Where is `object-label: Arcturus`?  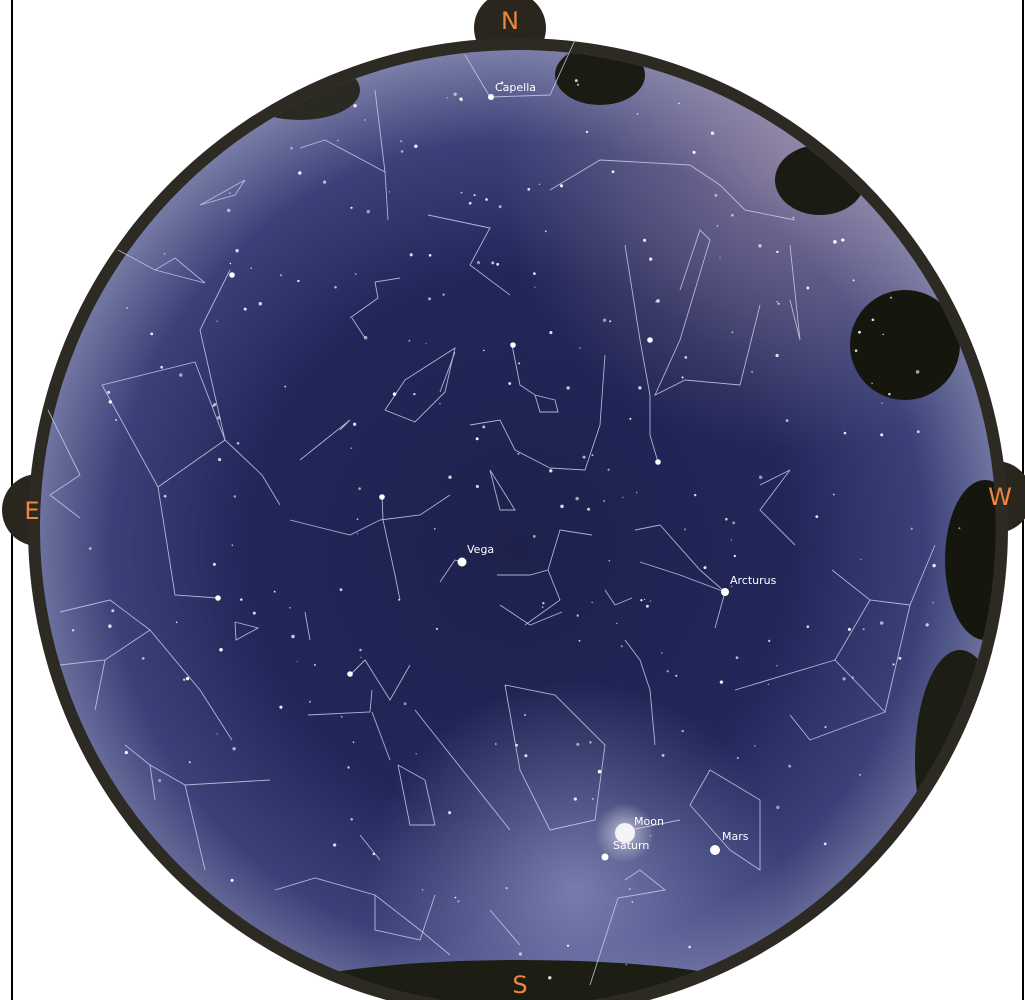 object-label: Arcturus is located at coordinates (753, 580).